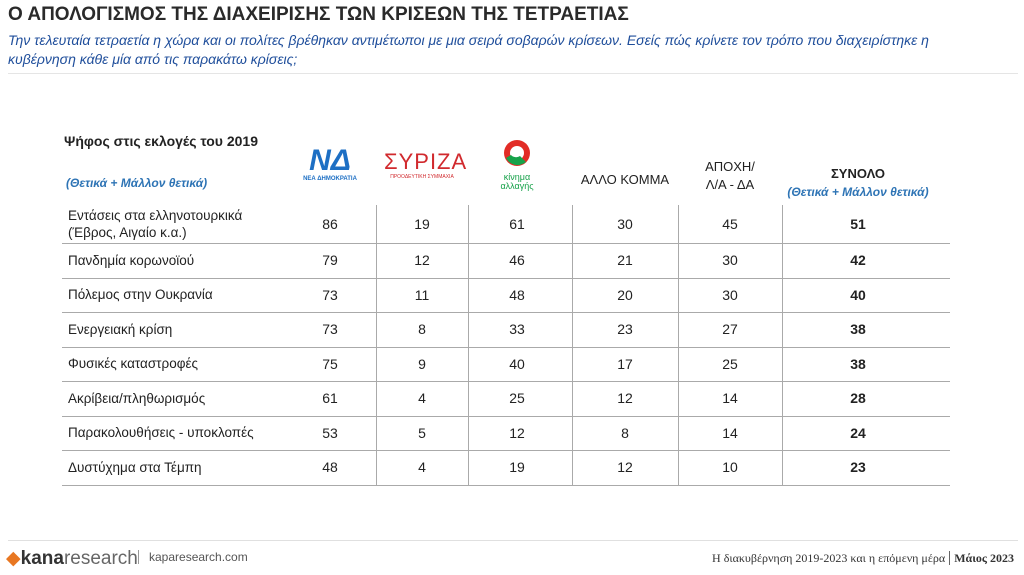  I want to click on nd-logo: ΝΔ ΝΕΑ ΔΗΜΟΚΡΑΤΙΑ, so click(330, 163).